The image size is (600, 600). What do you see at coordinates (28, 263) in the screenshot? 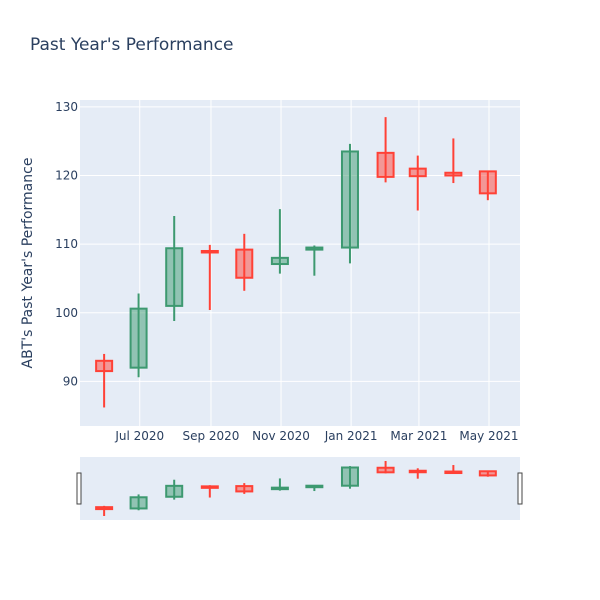
I see `y-axis-title: ABT's Past Year's Performance` at bounding box center [28, 263].